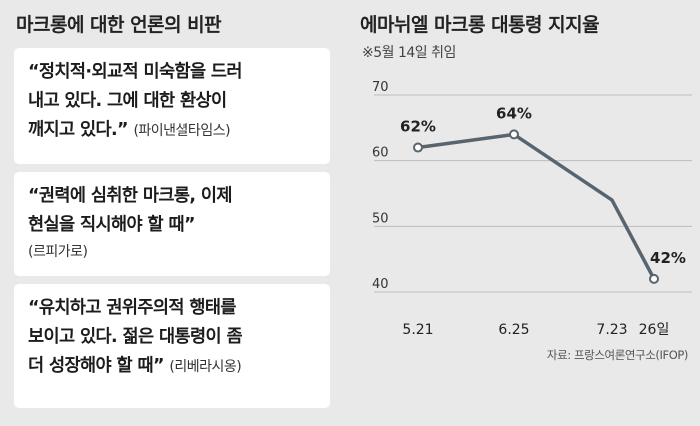 Image resolution: width=700 pixels, height=426 pixels. What do you see at coordinates (380, 153) in the screenshot?
I see `y-tick-label: 60` at bounding box center [380, 153].